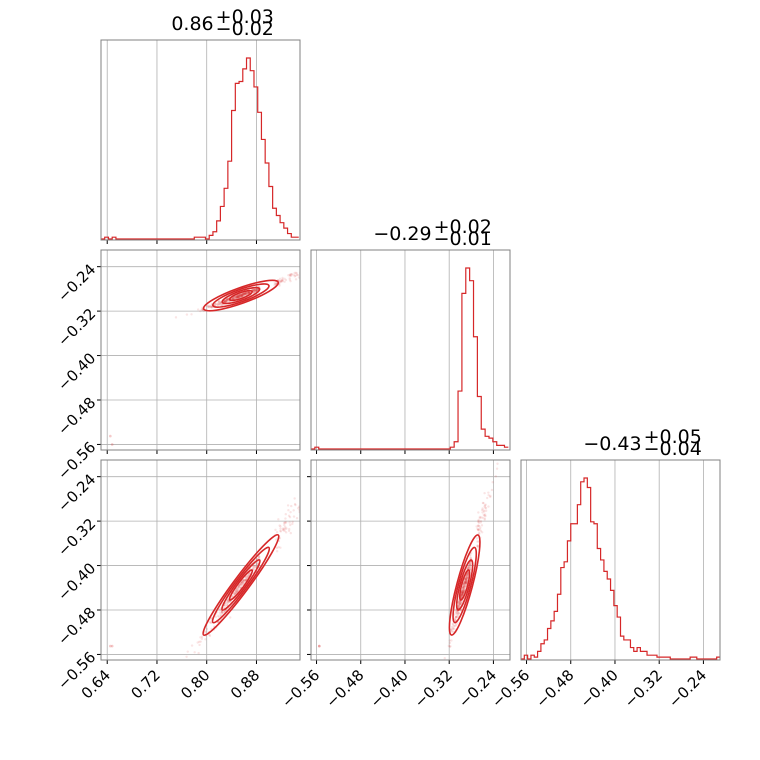 This screenshot has height=760, width=760. I want to click on panel-title-minus: −0.02, so click(245, 29).